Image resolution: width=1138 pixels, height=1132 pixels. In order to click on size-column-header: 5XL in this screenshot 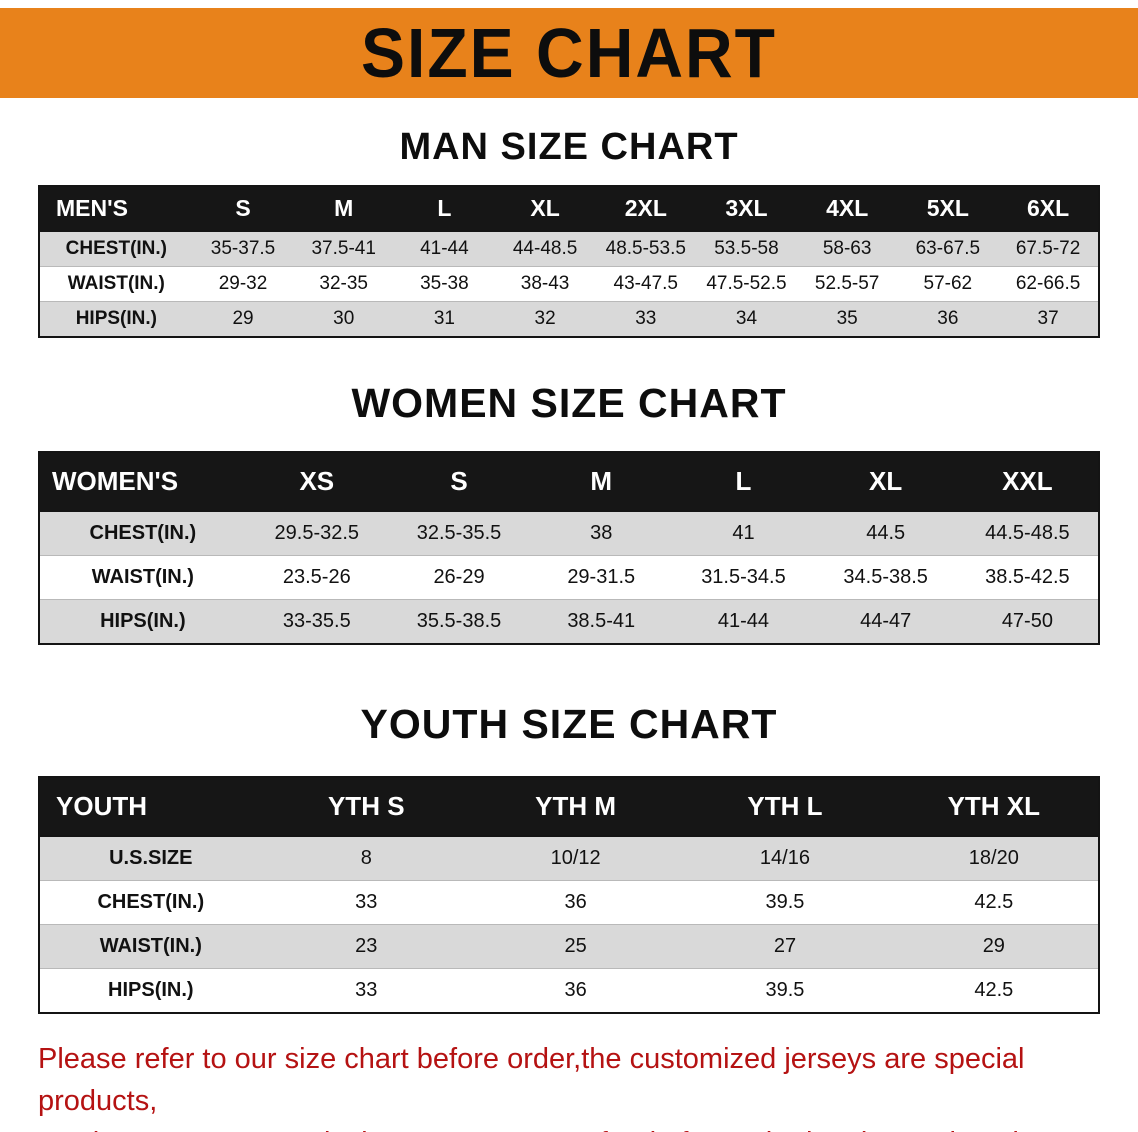, I will do `click(948, 209)`.